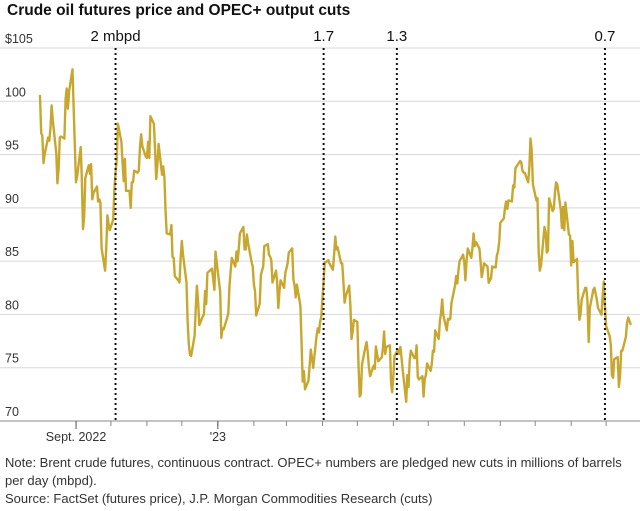  I want to click on y-tick-label: 85, so click(12, 252).